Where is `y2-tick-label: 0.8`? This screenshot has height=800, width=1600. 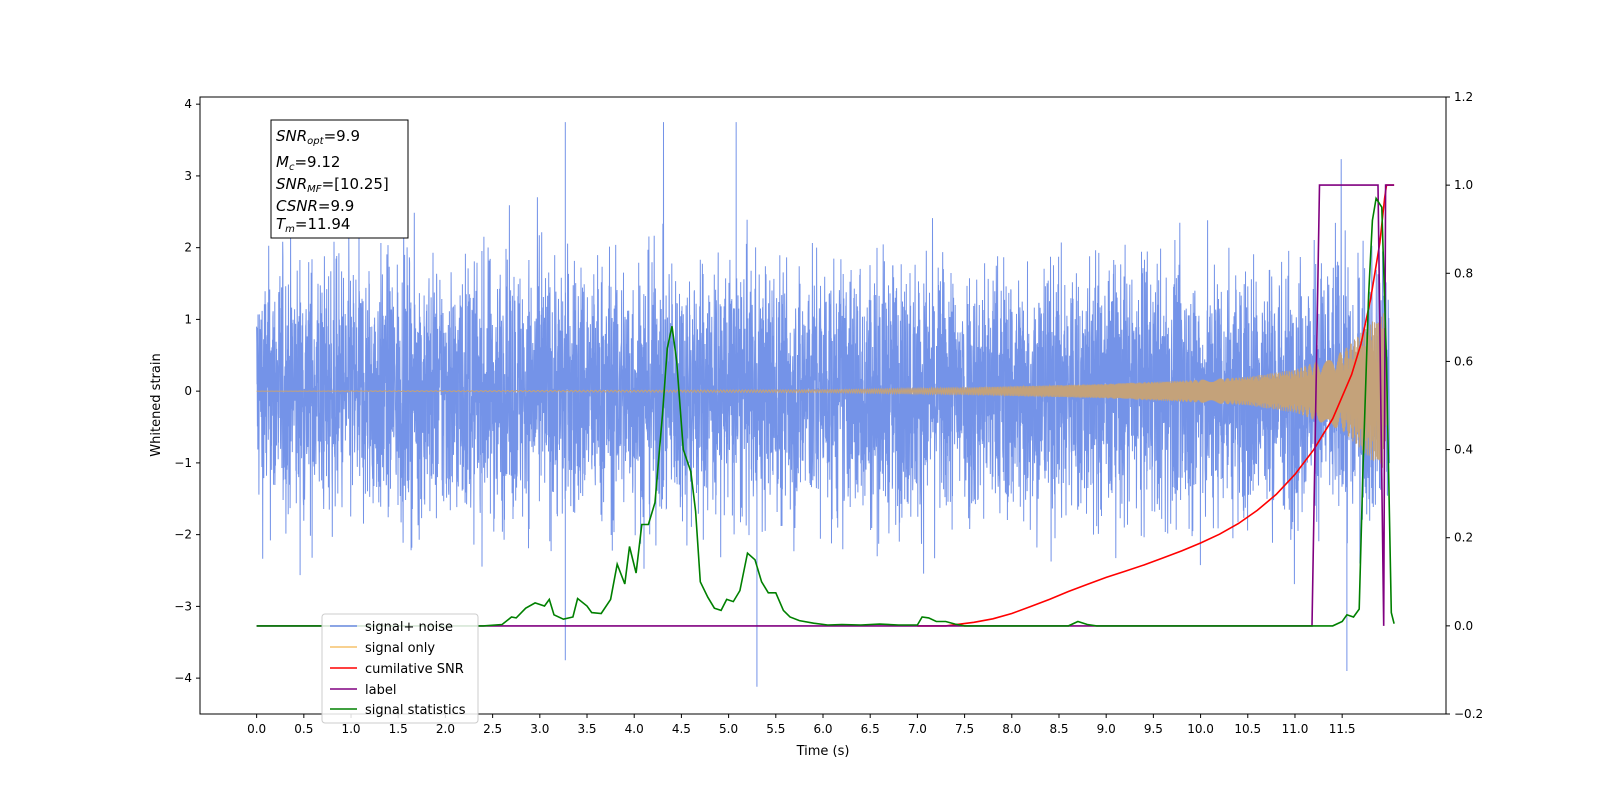
y2-tick-label: 0.8 is located at coordinates (1463, 273).